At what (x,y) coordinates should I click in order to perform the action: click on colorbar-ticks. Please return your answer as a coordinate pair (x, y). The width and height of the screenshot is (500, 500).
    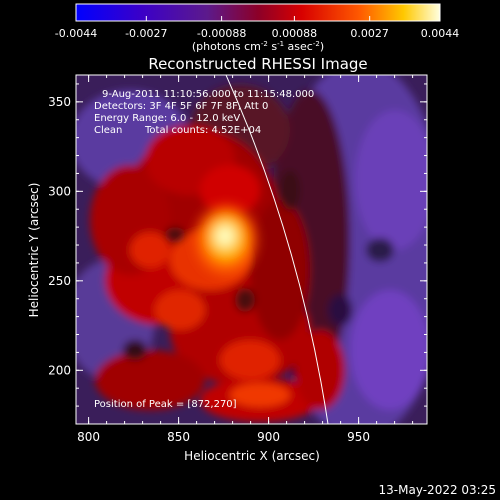
    Looking at the image, I should click on (258, 18).